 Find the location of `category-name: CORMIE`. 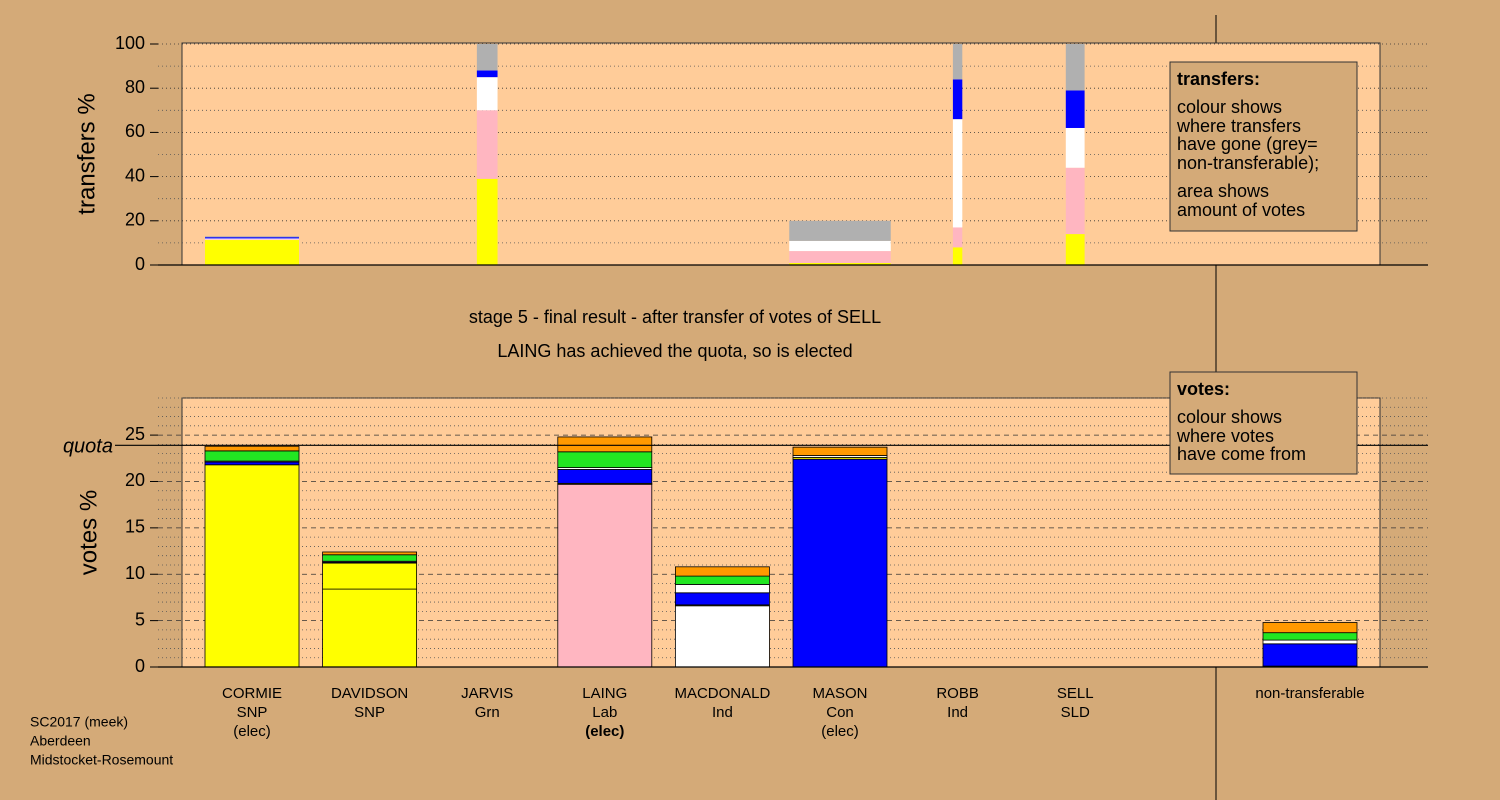

category-name: CORMIE is located at coordinates (252, 693).